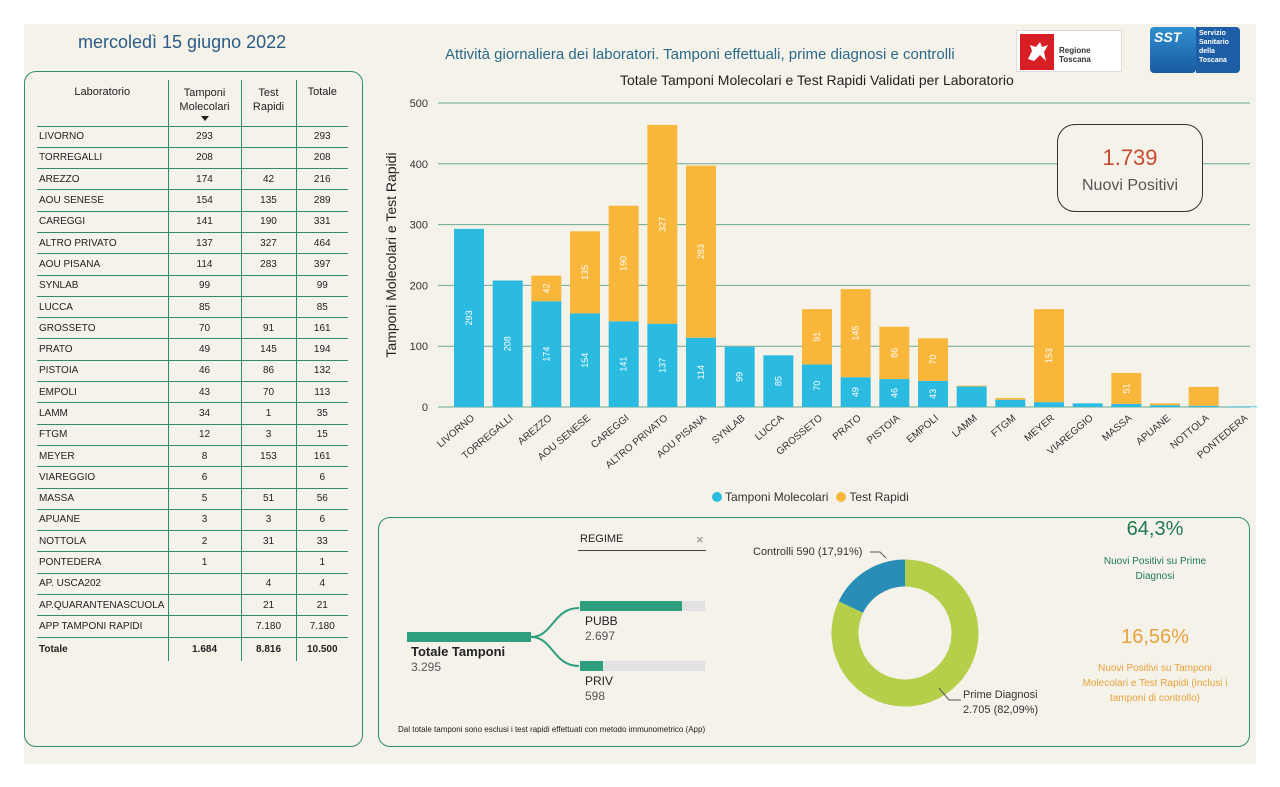  I want to click on new-positives-value: 1.739, so click(1130, 157).